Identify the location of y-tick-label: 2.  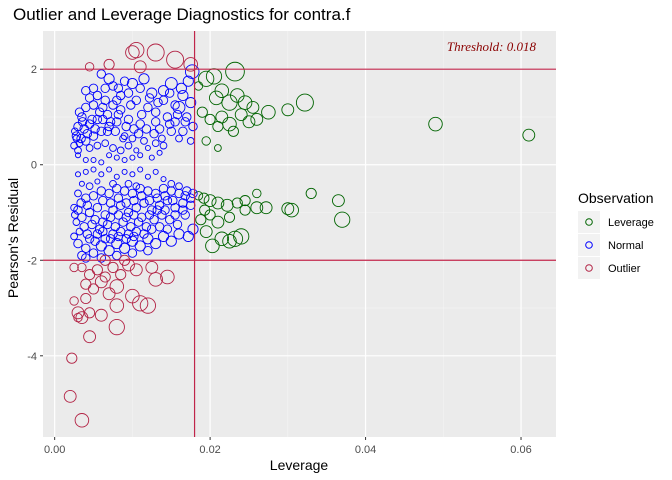
(34, 70).